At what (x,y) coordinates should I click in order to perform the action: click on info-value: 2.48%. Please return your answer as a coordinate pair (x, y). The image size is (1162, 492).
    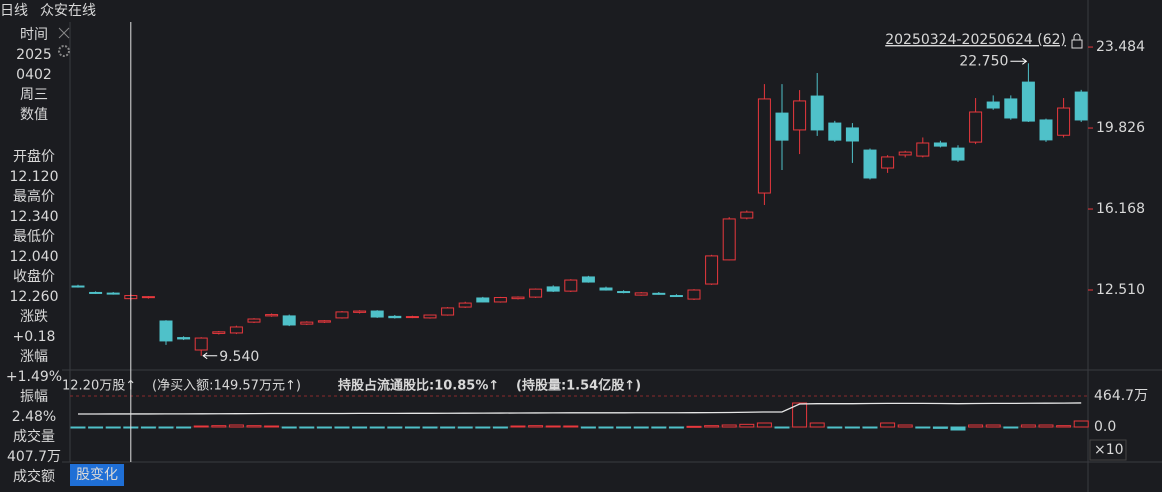
    Looking at the image, I should click on (34, 417).